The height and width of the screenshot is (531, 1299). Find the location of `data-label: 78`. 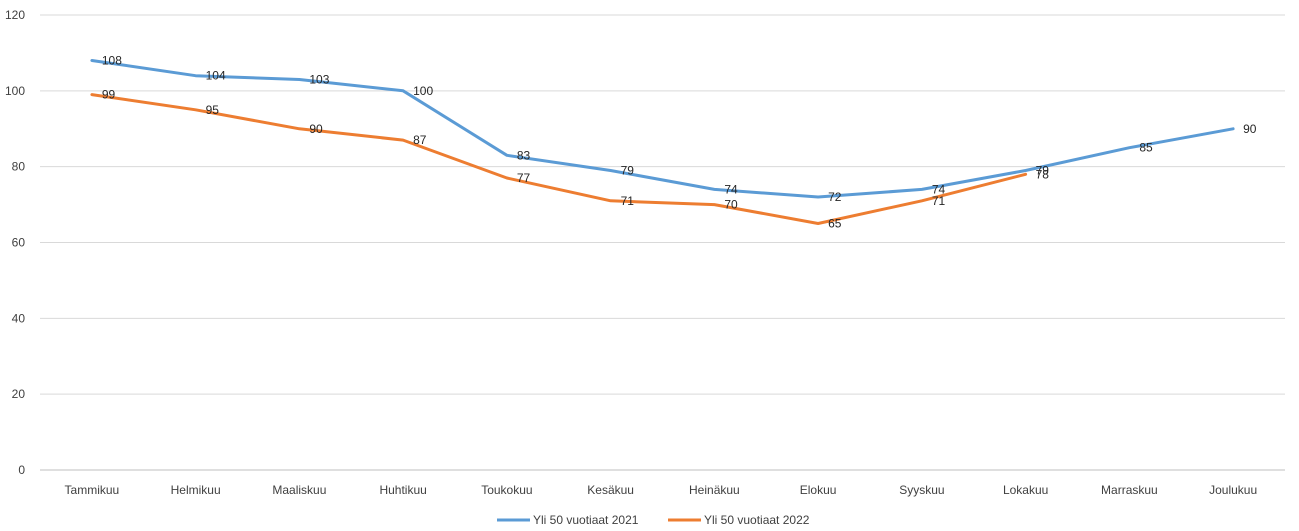

data-label: 78 is located at coordinates (1043, 174).